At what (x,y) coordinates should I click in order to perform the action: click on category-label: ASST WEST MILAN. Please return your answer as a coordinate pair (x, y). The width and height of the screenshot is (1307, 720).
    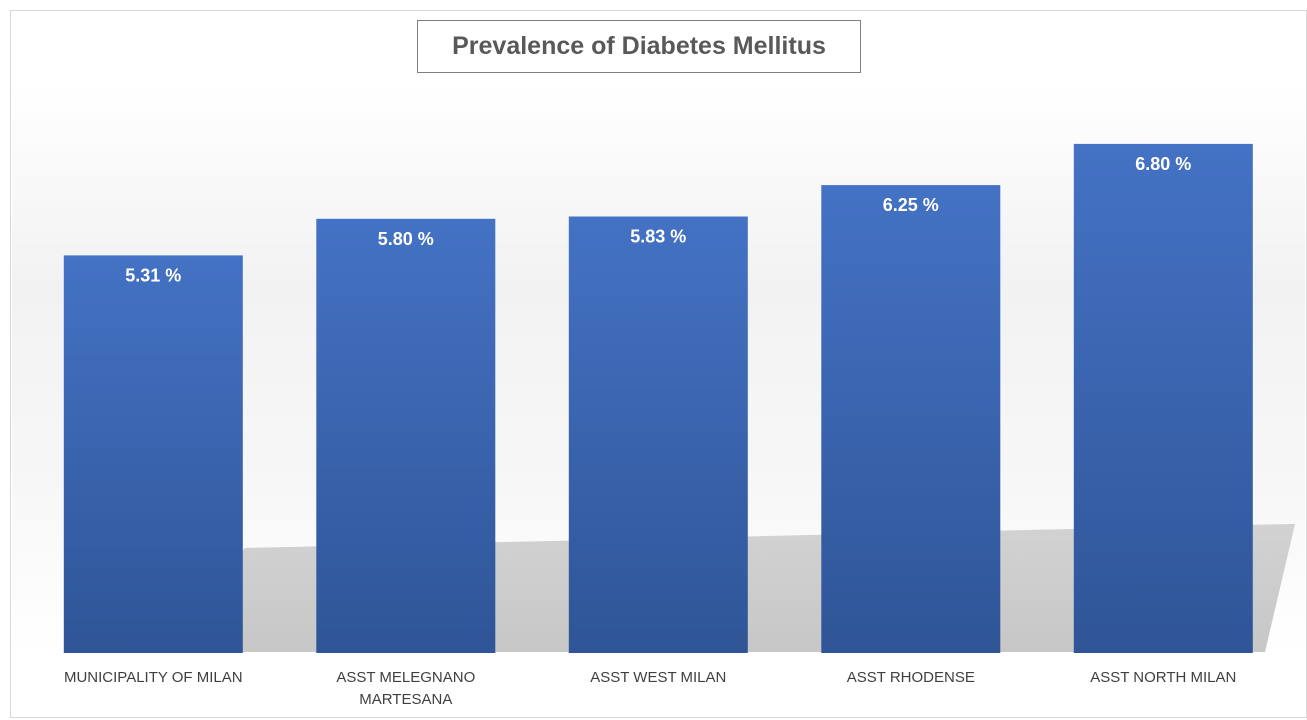
    Looking at the image, I should click on (658, 677).